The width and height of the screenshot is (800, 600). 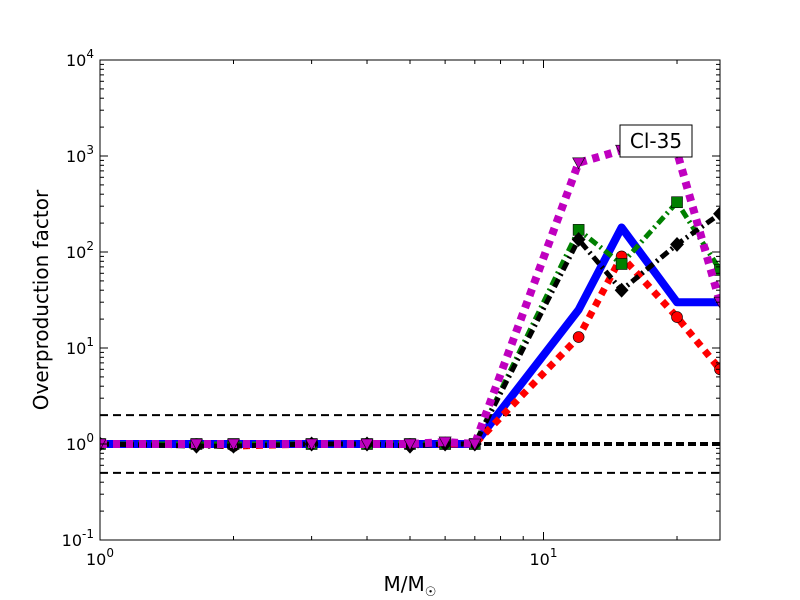 I want to click on annotation-box: Cl-35, so click(x=656, y=141).